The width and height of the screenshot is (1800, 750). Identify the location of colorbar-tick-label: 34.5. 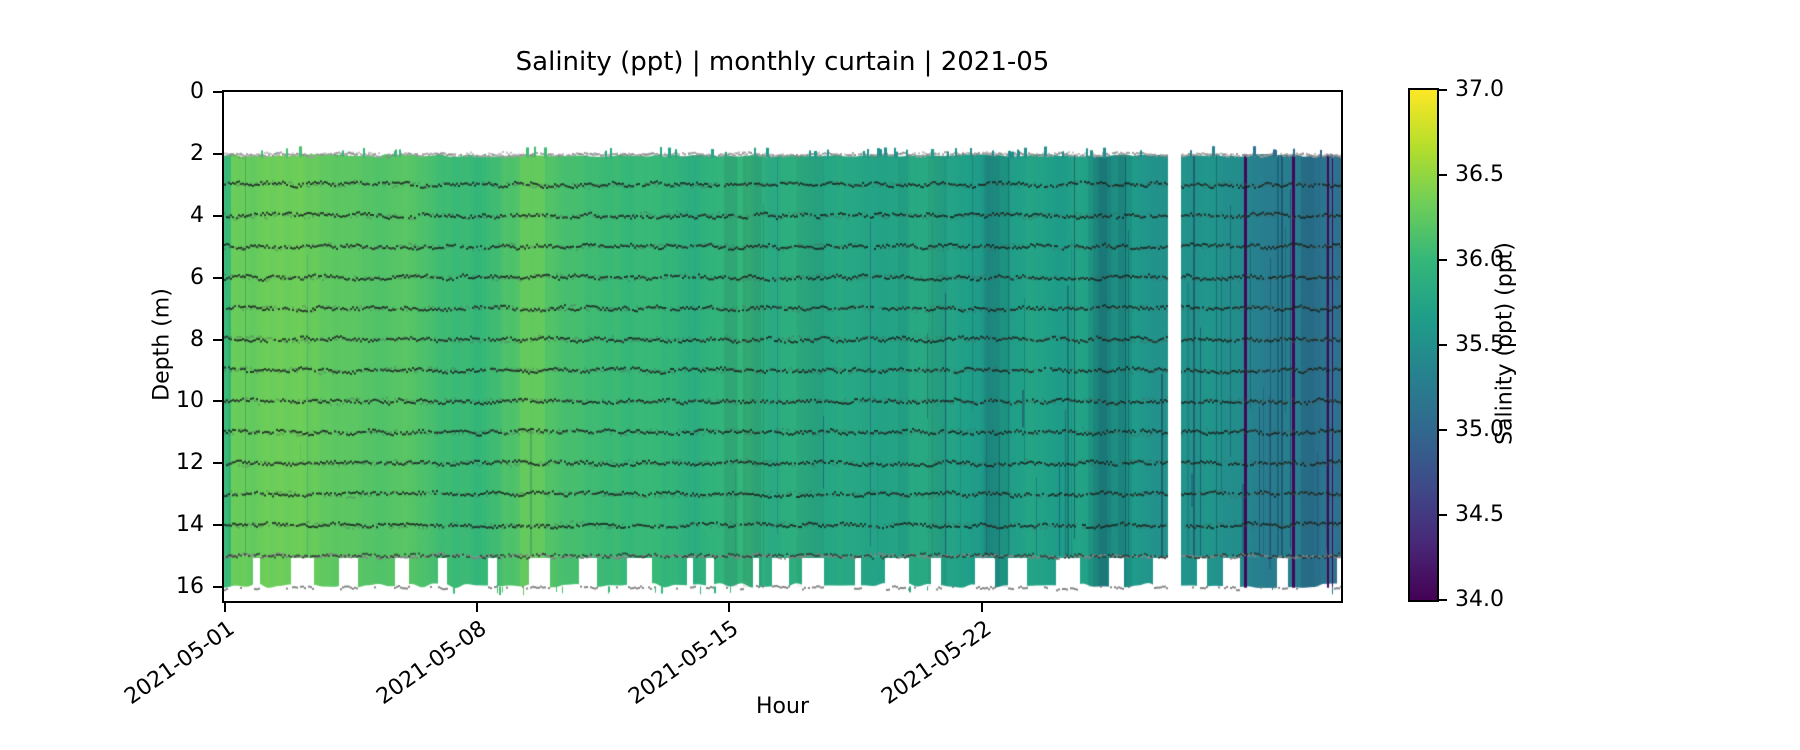
(1479, 514).